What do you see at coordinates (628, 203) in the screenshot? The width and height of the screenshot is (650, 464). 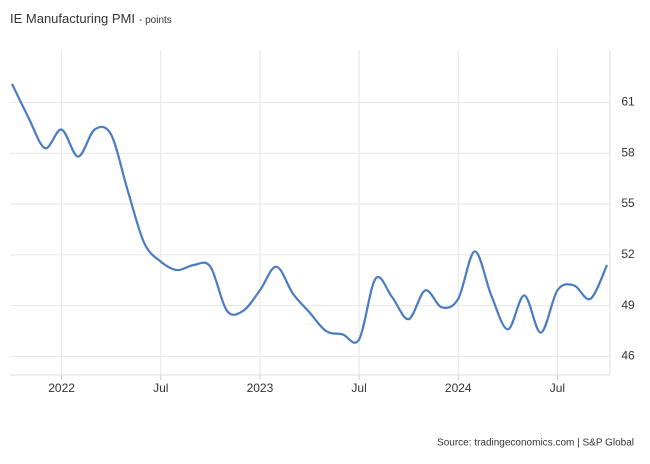 I see `y-tick-label: 55` at bounding box center [628, 203].